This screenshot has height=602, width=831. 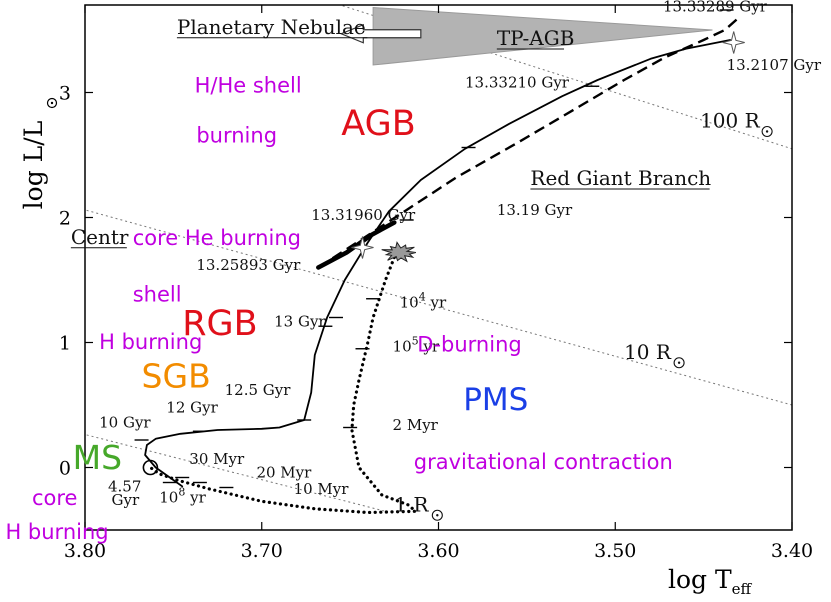 I want to click on y-tick-label-0: 0, so click(x=65, y=469).